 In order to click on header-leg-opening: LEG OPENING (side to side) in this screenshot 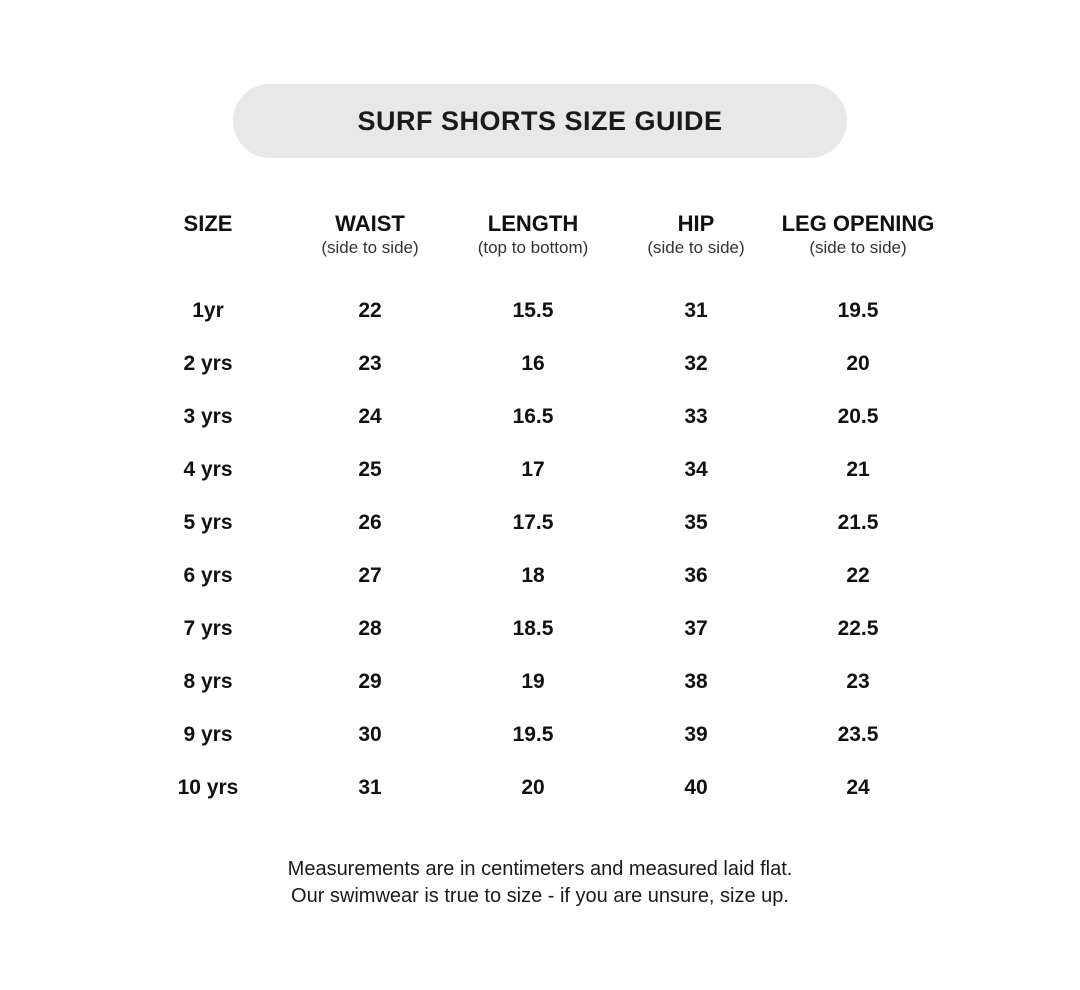, I will do `click(858, 234)`.